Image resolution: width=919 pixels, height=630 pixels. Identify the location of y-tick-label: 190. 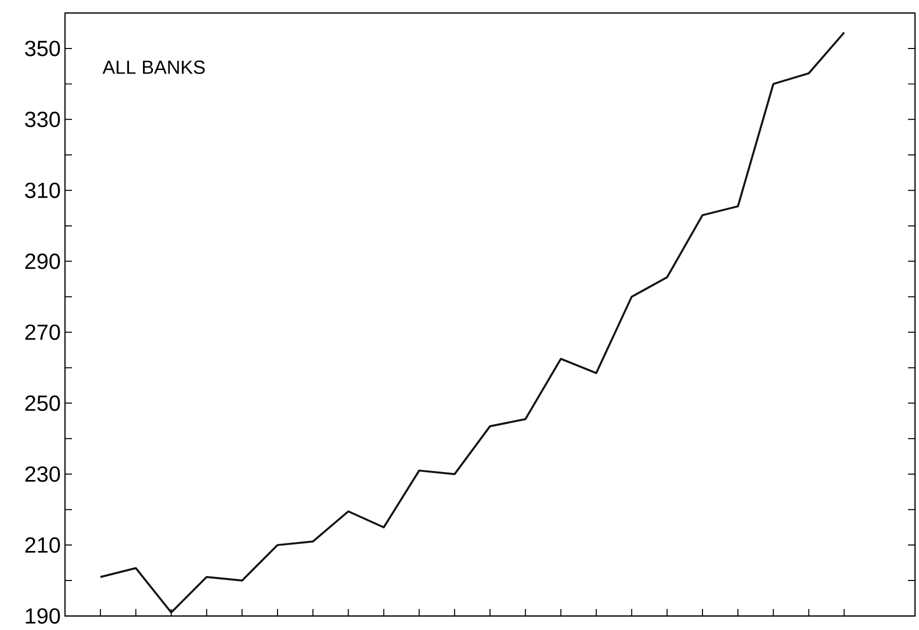
(43, 616).